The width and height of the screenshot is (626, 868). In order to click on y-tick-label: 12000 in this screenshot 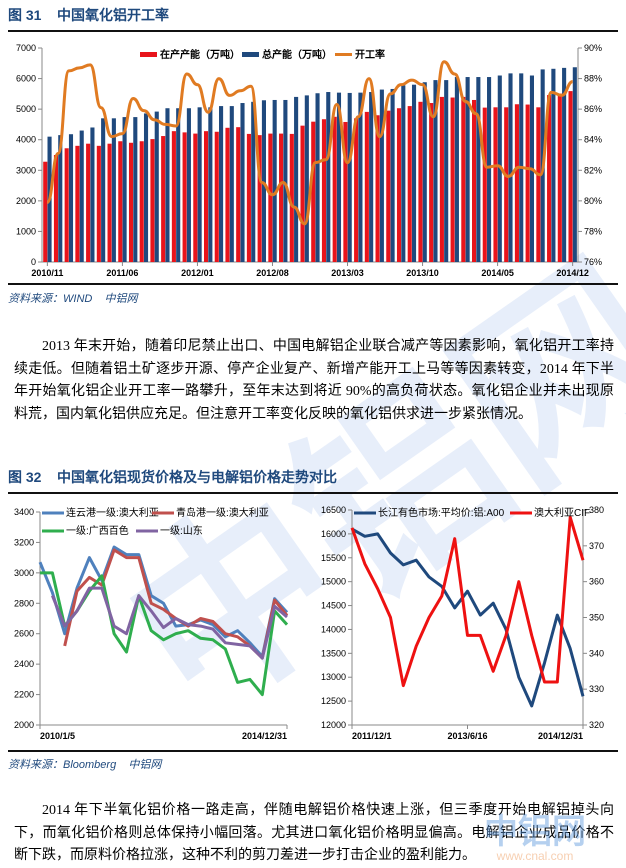, I will do `click(333, 725)`.